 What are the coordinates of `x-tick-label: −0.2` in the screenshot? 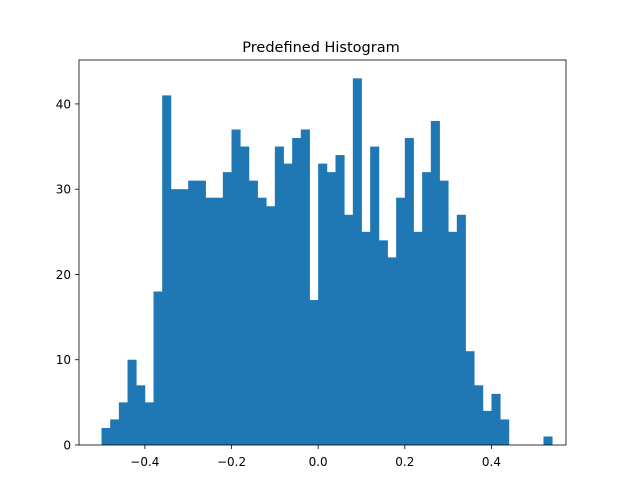 It's located at (231, 462).